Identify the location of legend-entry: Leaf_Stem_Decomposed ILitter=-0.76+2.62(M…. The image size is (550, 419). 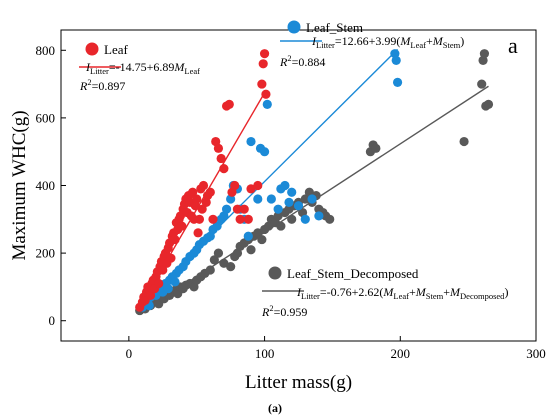
(384, 292).